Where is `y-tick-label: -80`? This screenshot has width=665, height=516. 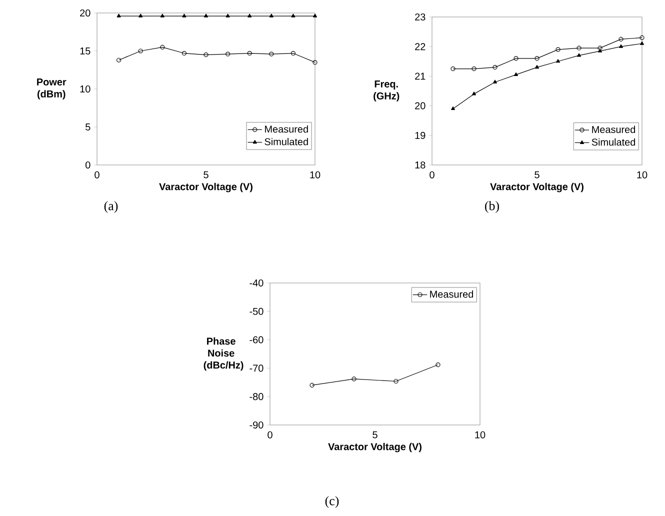
y-tick-label: -80 is located at coordinates (257, 396).